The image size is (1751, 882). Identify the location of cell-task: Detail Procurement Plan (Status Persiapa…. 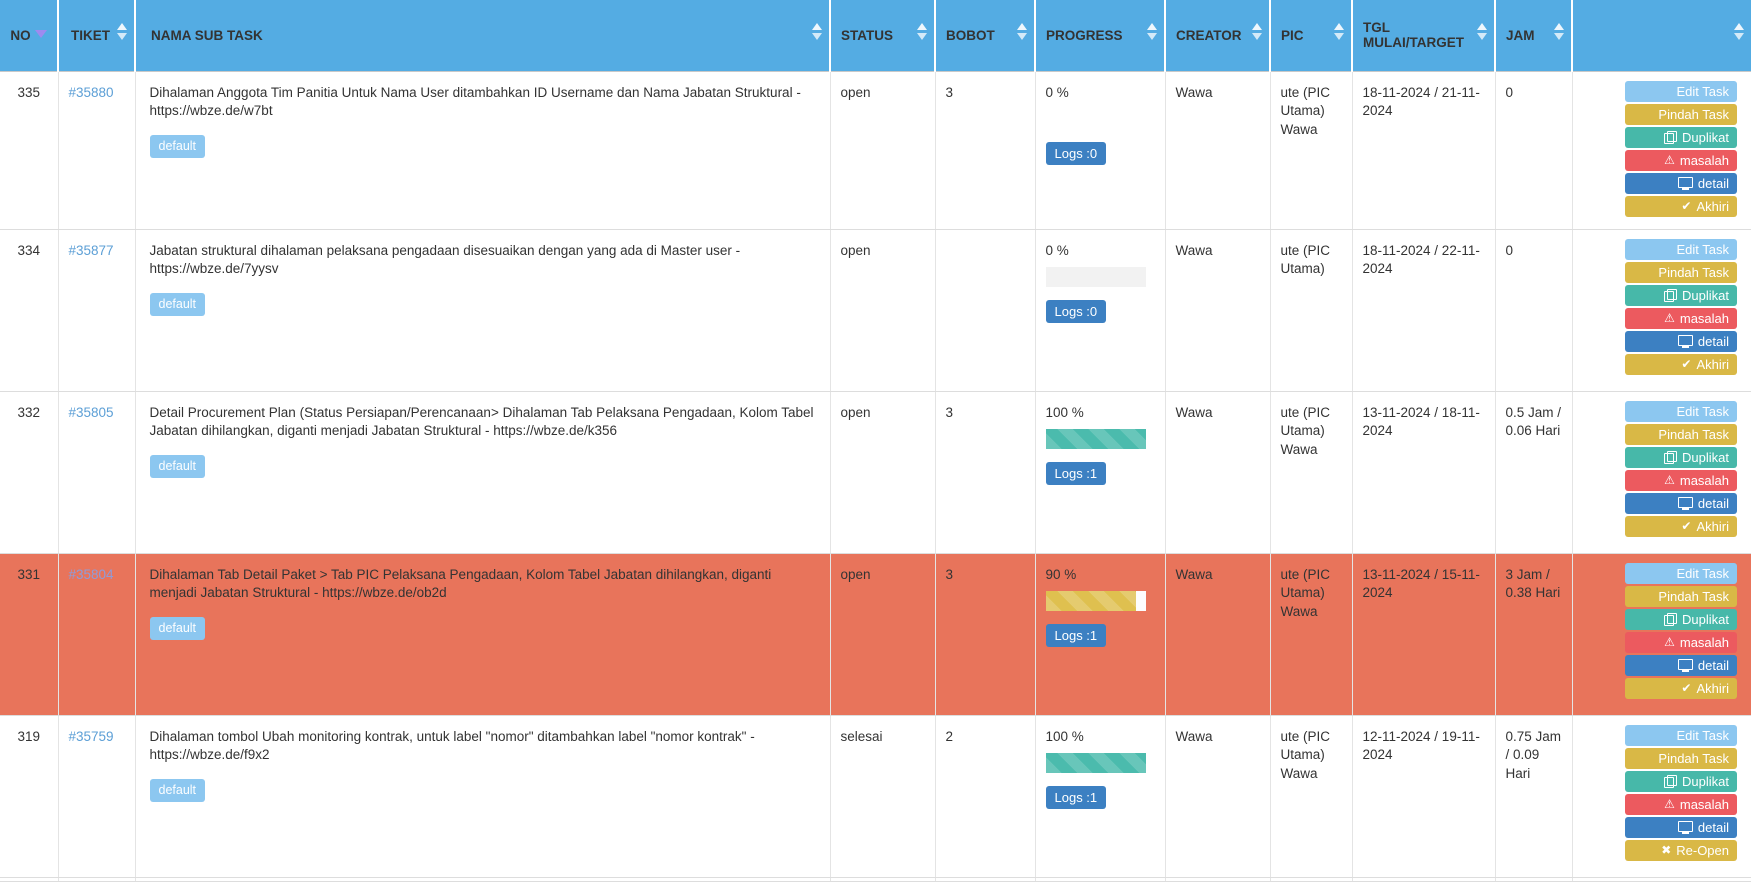
(483, 472).